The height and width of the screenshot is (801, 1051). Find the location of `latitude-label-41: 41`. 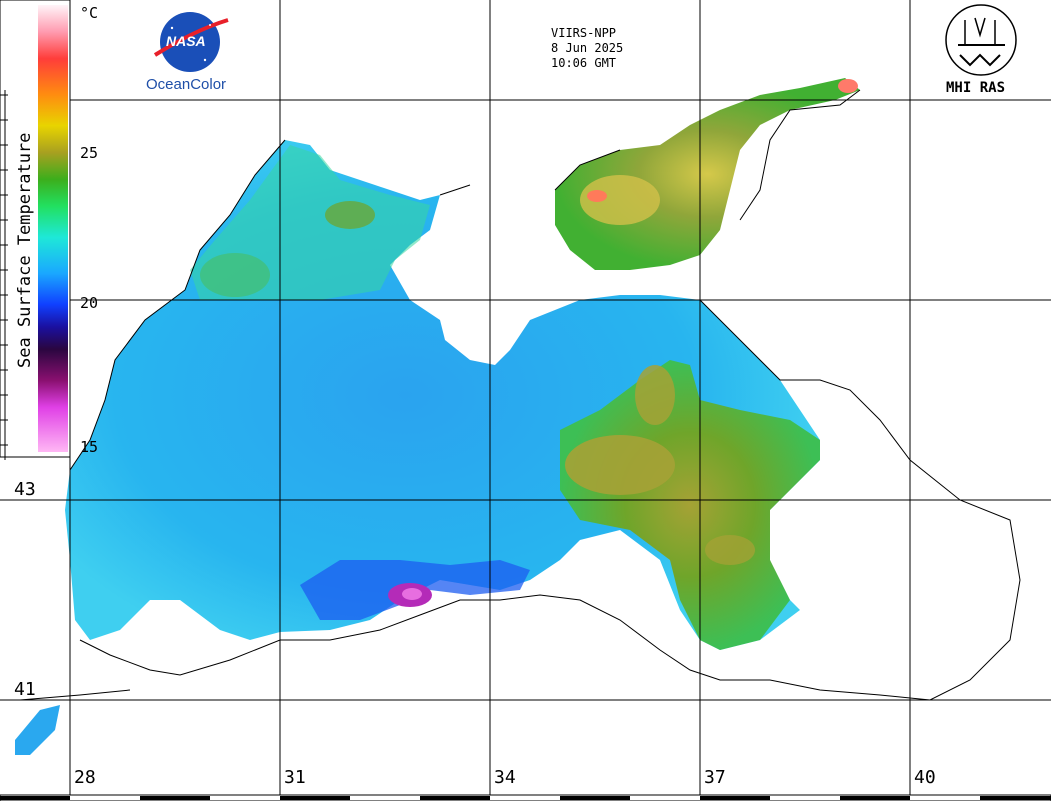

latitude-label-41: 41 is located at coordinates (25, 689).